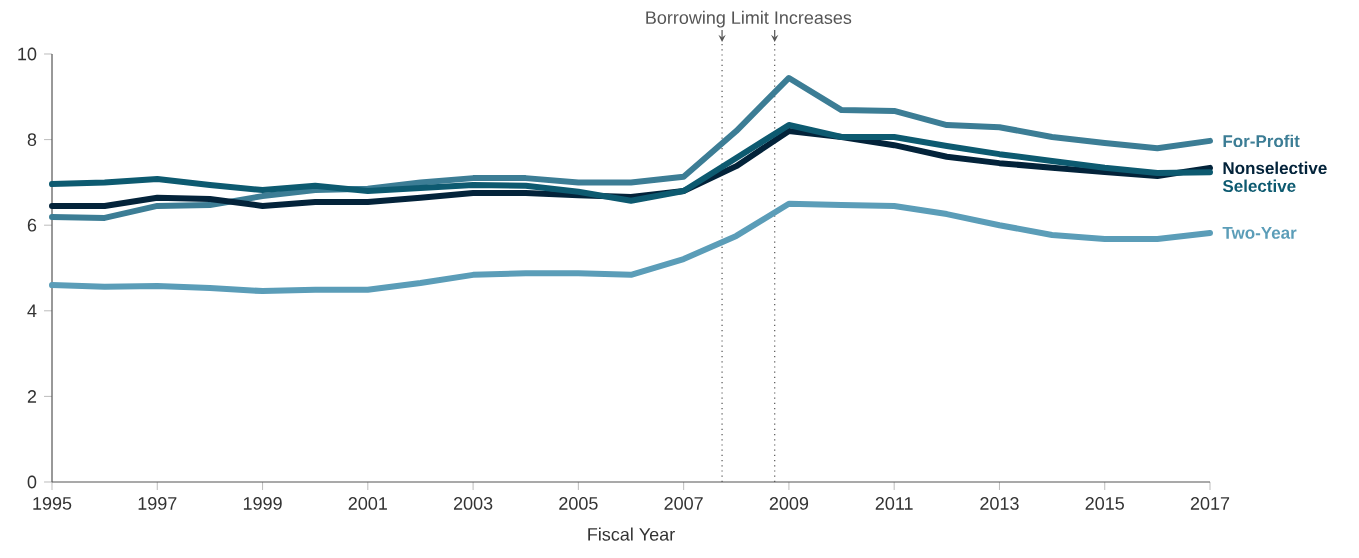 The width and height of the screenshot is (1359, 558). What do you see at coordinates (262, 503) in the screenshot?
I see `x-tick-label: 1999` at bounding box center [262, 503].